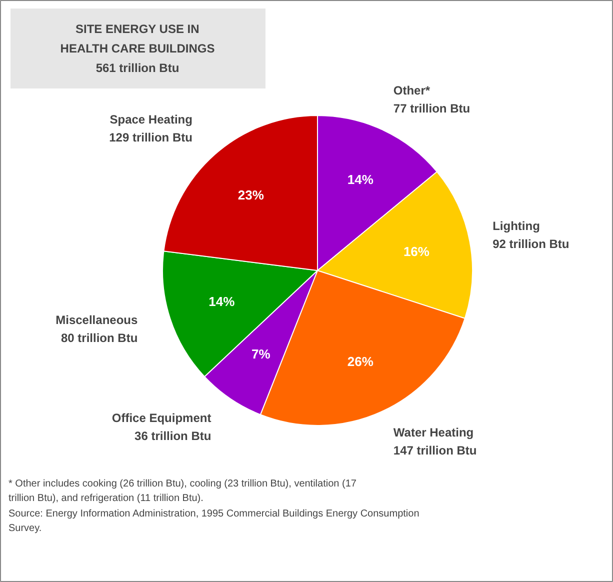 This screenshot has width=613, height=582. Describe the element at coordinates (150, 128) in the screenshot. I see `slice-label: Space Heating 129 trillion Btu` at that location.